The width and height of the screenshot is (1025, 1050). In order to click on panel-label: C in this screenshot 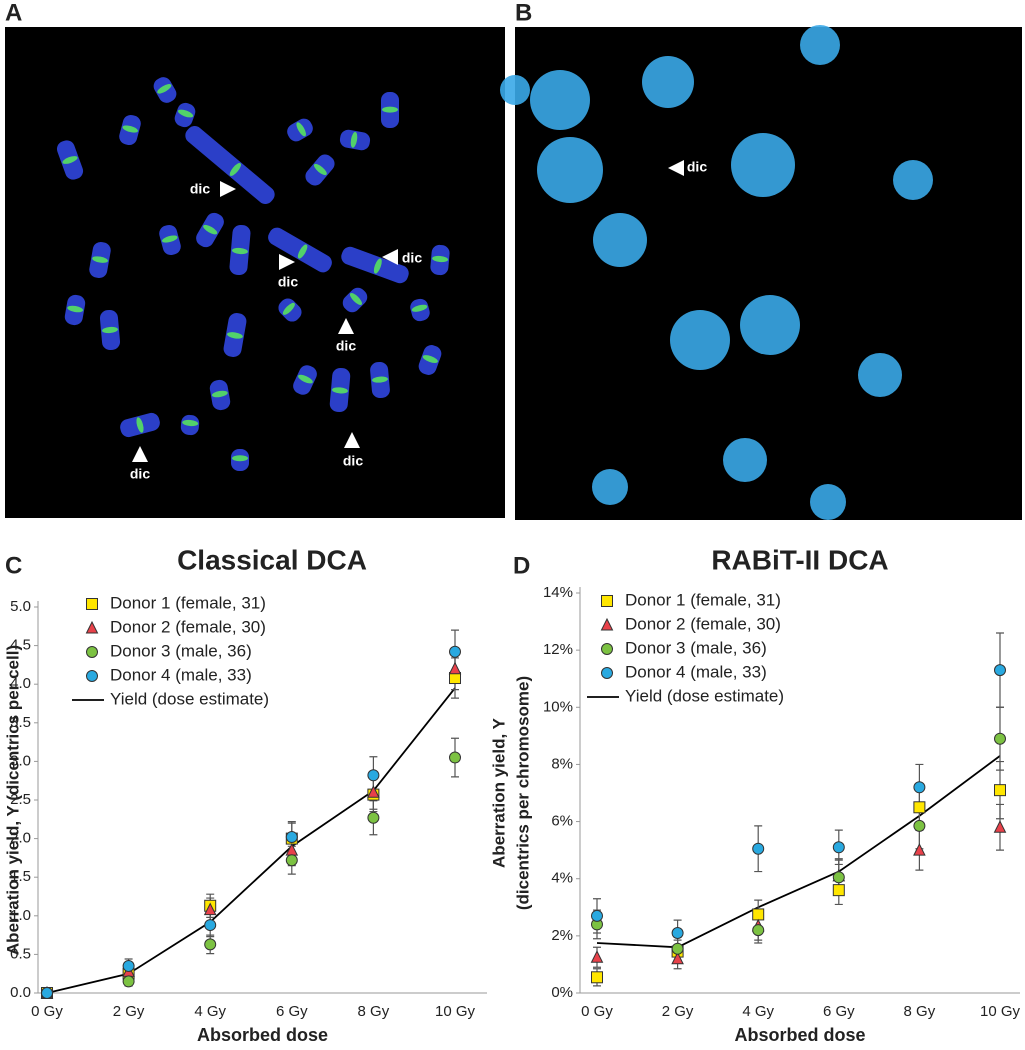, I will do `click(13, 565)`.